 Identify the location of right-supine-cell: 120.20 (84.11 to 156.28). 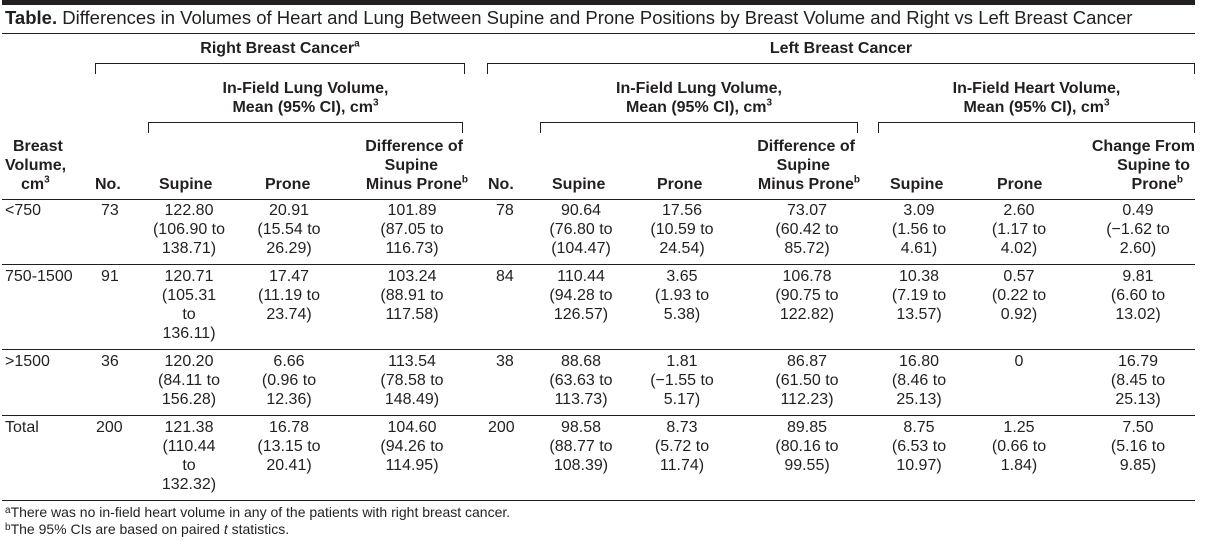
(189, 380).